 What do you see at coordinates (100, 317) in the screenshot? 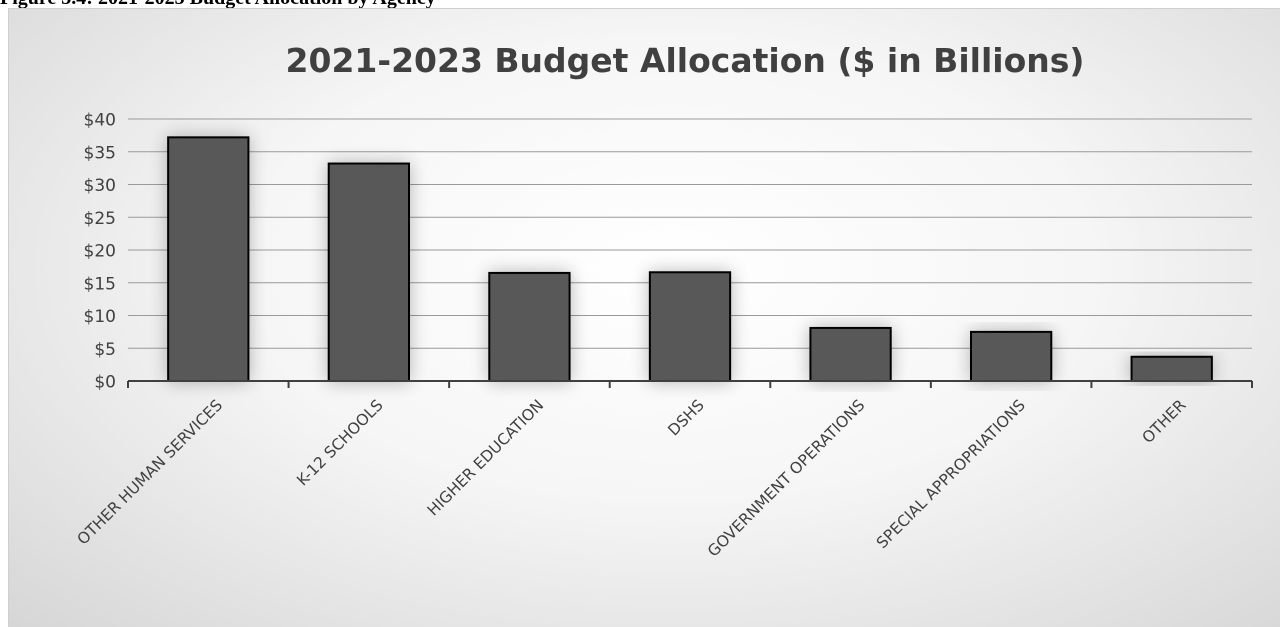
I see `y-tick-label: $10` at bounding box center [100, 317].